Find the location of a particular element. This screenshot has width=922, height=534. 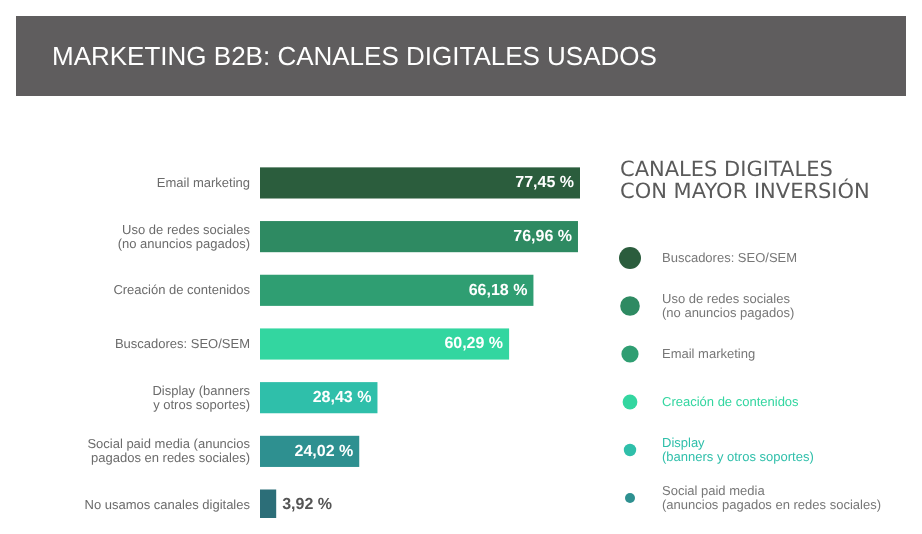

data-label: 3,92 % is located at coordinates (307, 504).